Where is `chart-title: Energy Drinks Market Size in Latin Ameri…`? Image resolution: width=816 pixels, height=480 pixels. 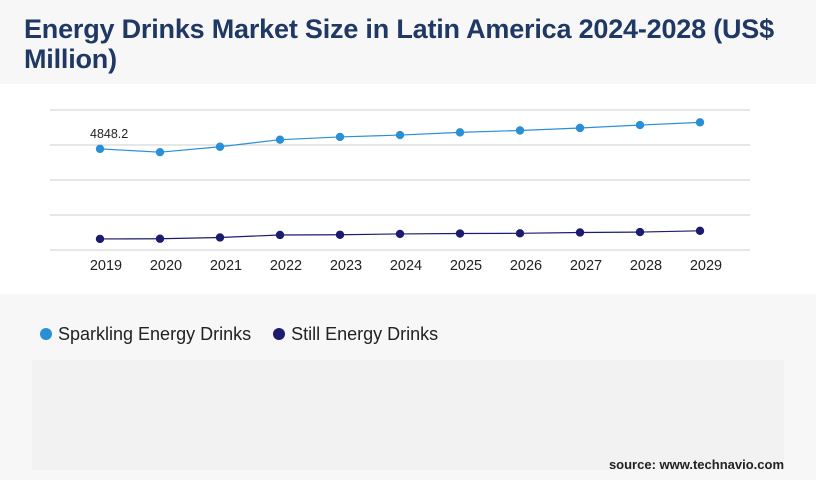
chart-title: Energy Drinks Market Size in Latin Ameri… is located at coordinates (399, 44).